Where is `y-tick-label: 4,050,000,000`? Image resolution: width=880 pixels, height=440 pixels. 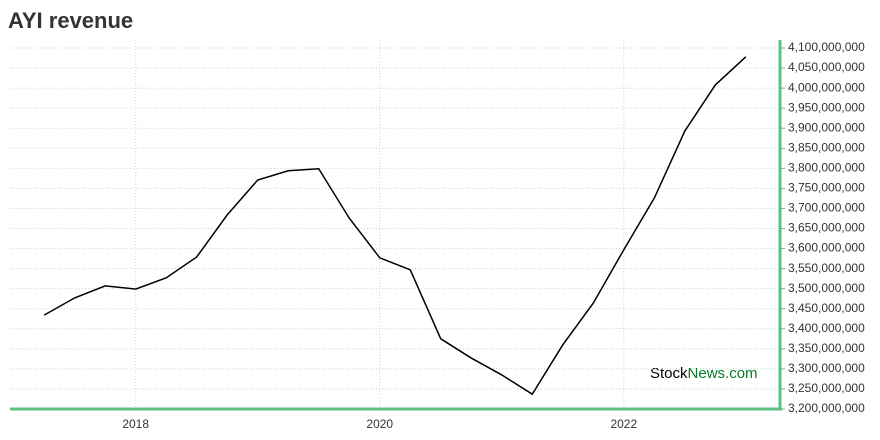
y-tick-label: 4,050,000,000 is located at coordinates (826, 67).